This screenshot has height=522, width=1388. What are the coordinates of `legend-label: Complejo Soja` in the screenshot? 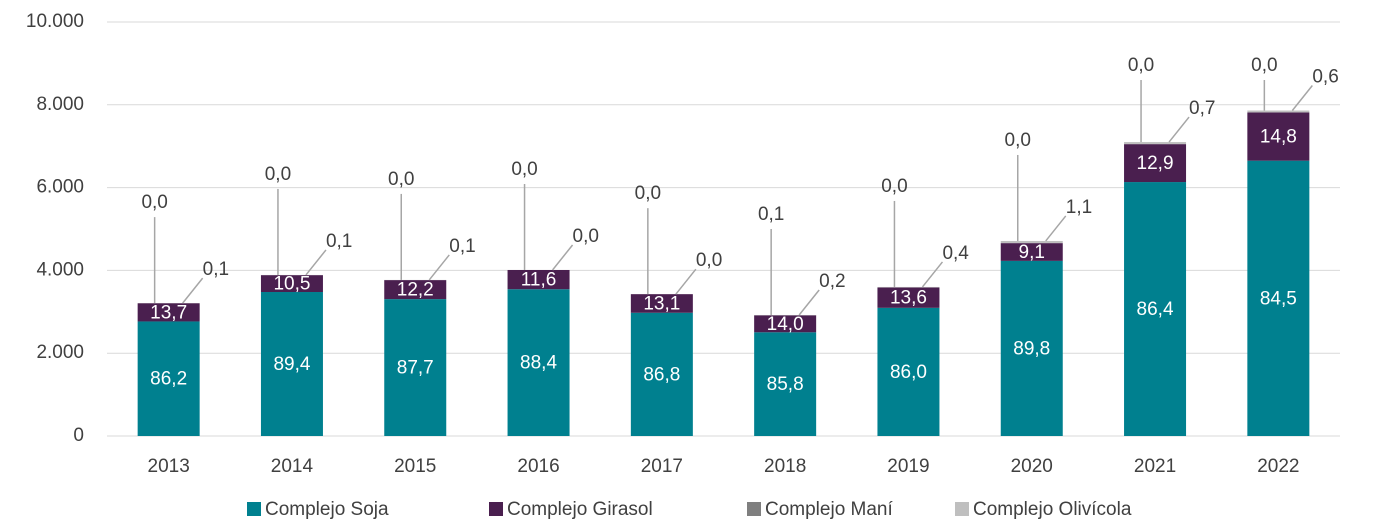 It's located at (327, 509).